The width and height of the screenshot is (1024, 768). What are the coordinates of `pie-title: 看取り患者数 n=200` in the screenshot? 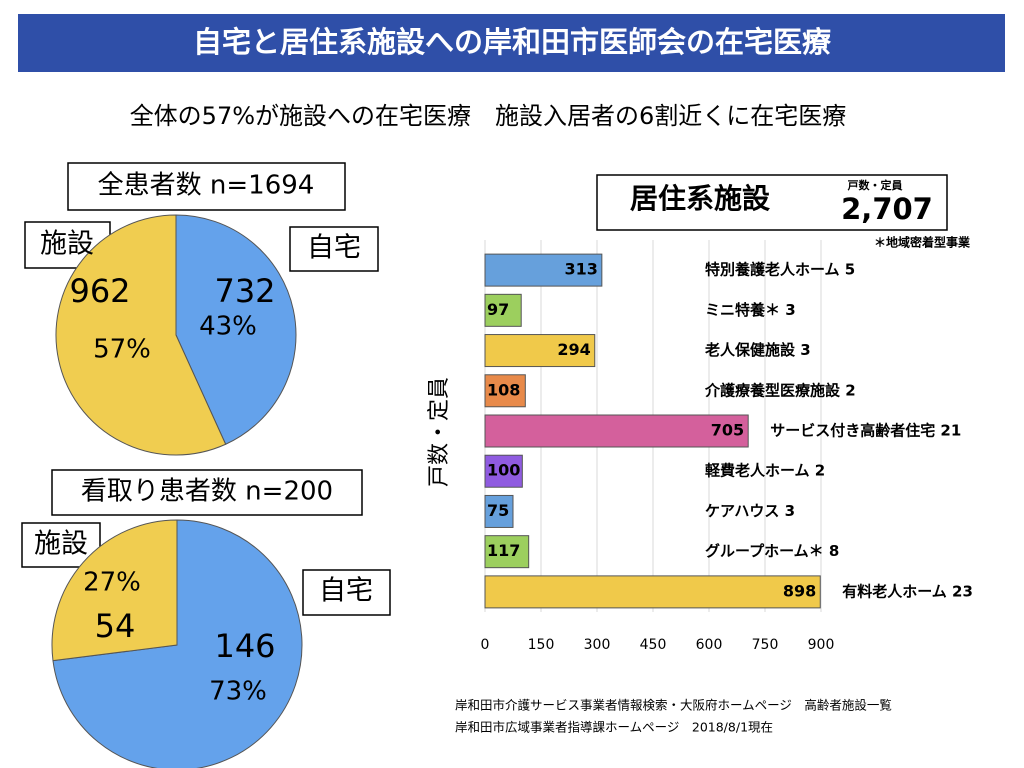 It's located at (207, 492).